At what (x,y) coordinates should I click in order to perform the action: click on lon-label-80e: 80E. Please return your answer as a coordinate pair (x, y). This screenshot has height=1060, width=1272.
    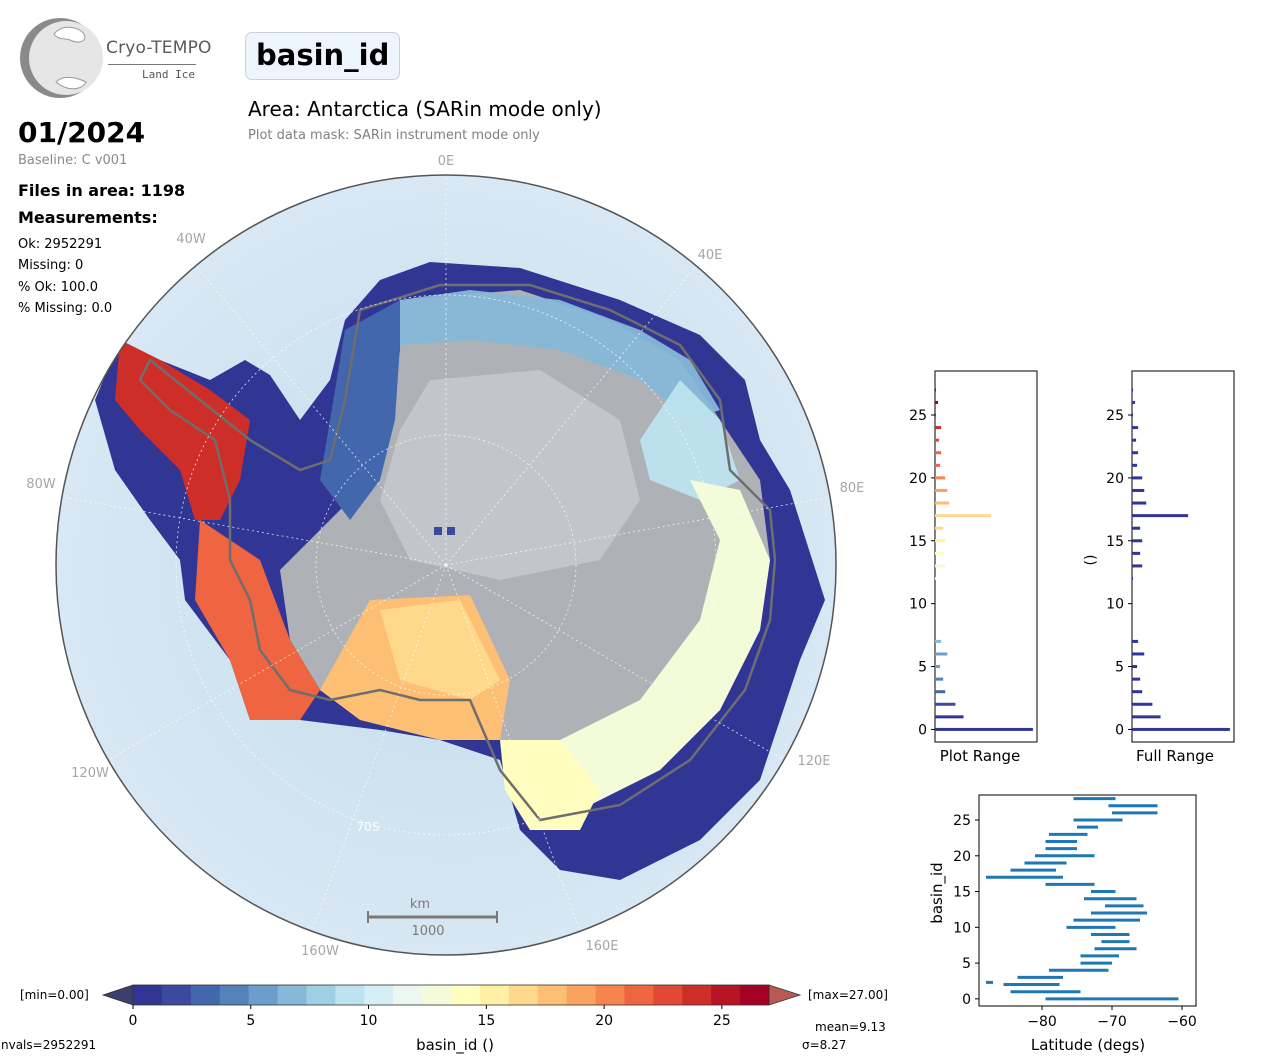
    Looking at the image, I should click on (852, 488).